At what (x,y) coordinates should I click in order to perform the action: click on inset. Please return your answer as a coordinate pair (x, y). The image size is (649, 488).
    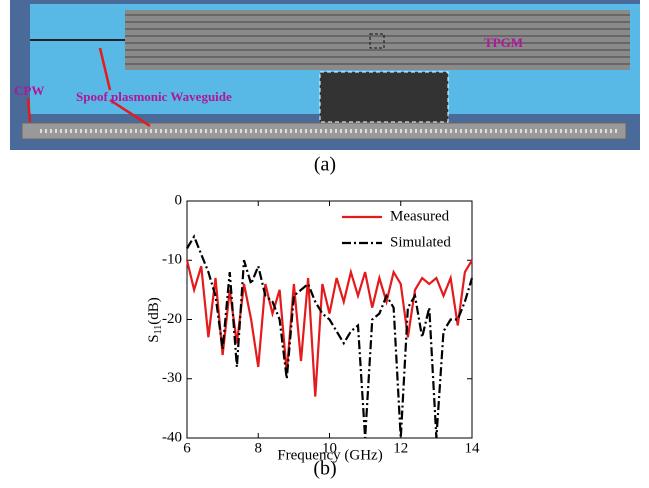
    Looking at the image, I should click on (384, 97).